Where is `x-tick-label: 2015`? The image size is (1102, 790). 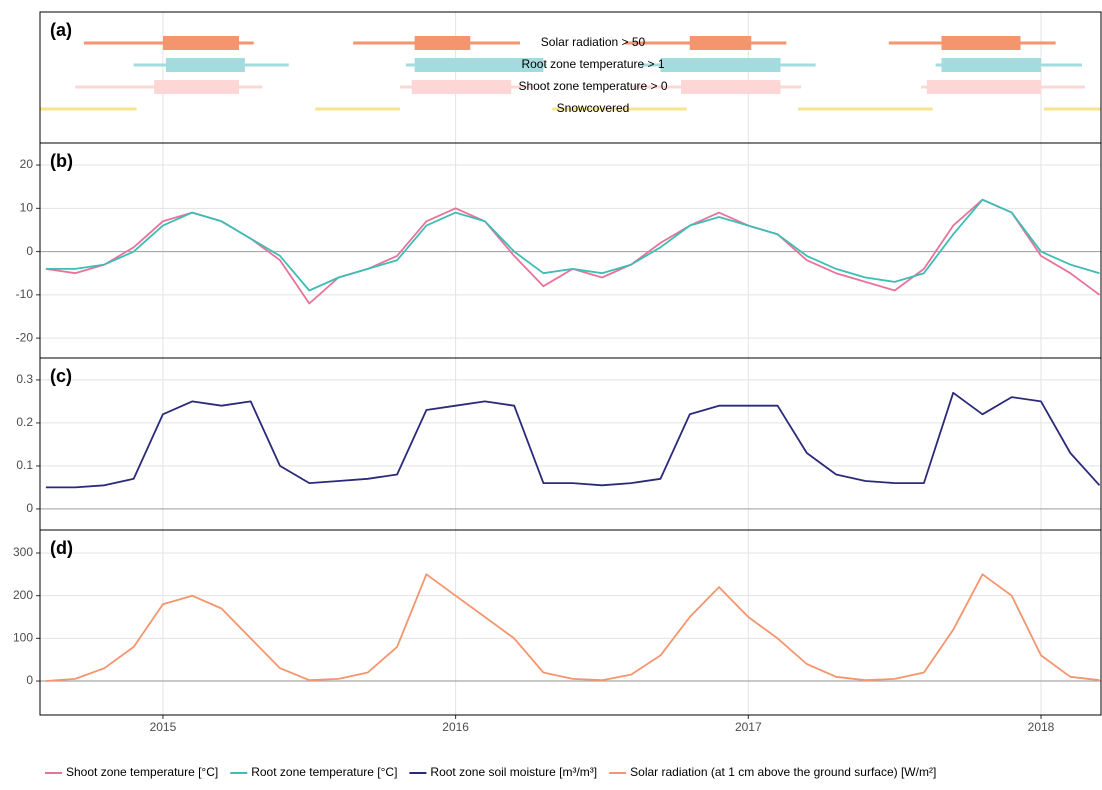 x-tick-label: 2015 is located at coordinates (163, 727).